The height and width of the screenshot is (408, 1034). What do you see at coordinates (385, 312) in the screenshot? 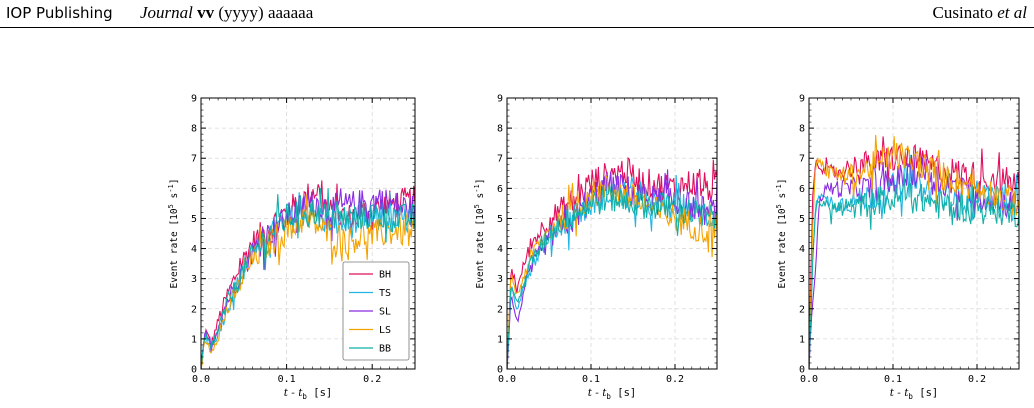
I see `legend-label-SL: SL` at bounding box center [385, 312].